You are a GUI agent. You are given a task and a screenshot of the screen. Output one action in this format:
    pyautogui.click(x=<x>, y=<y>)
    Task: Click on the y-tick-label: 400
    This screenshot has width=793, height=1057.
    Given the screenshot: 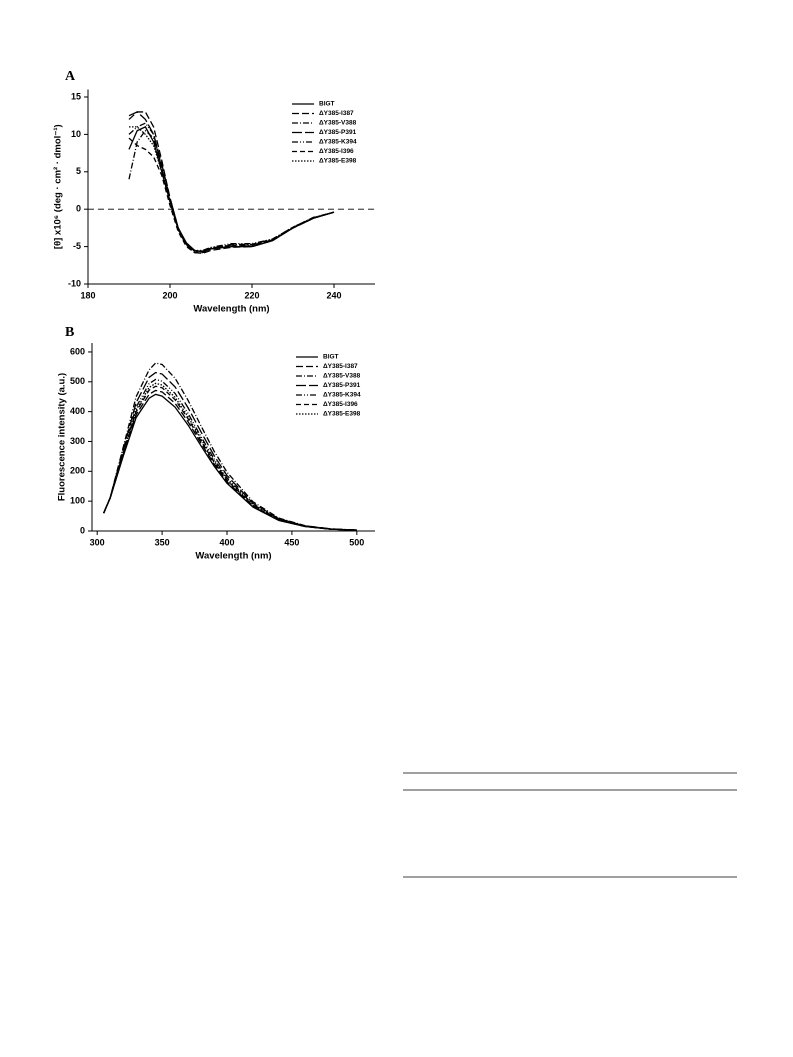 What is the action you would take?
    pyautogui.click(x=77, y=411)
    